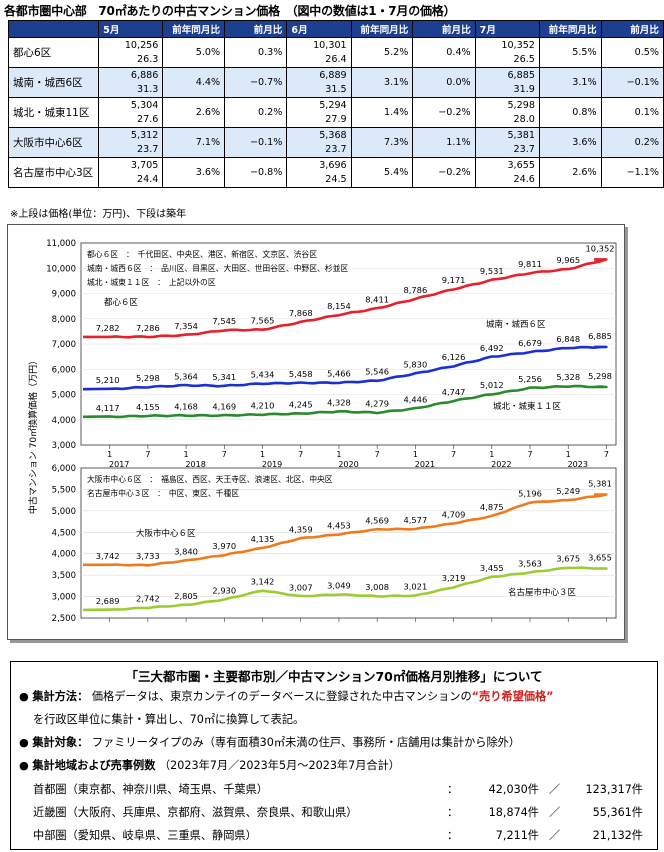 Image resolution: width=664 pixels, height=852 pixels. I want to click on price-cell: 5,381, so click(507, 135).